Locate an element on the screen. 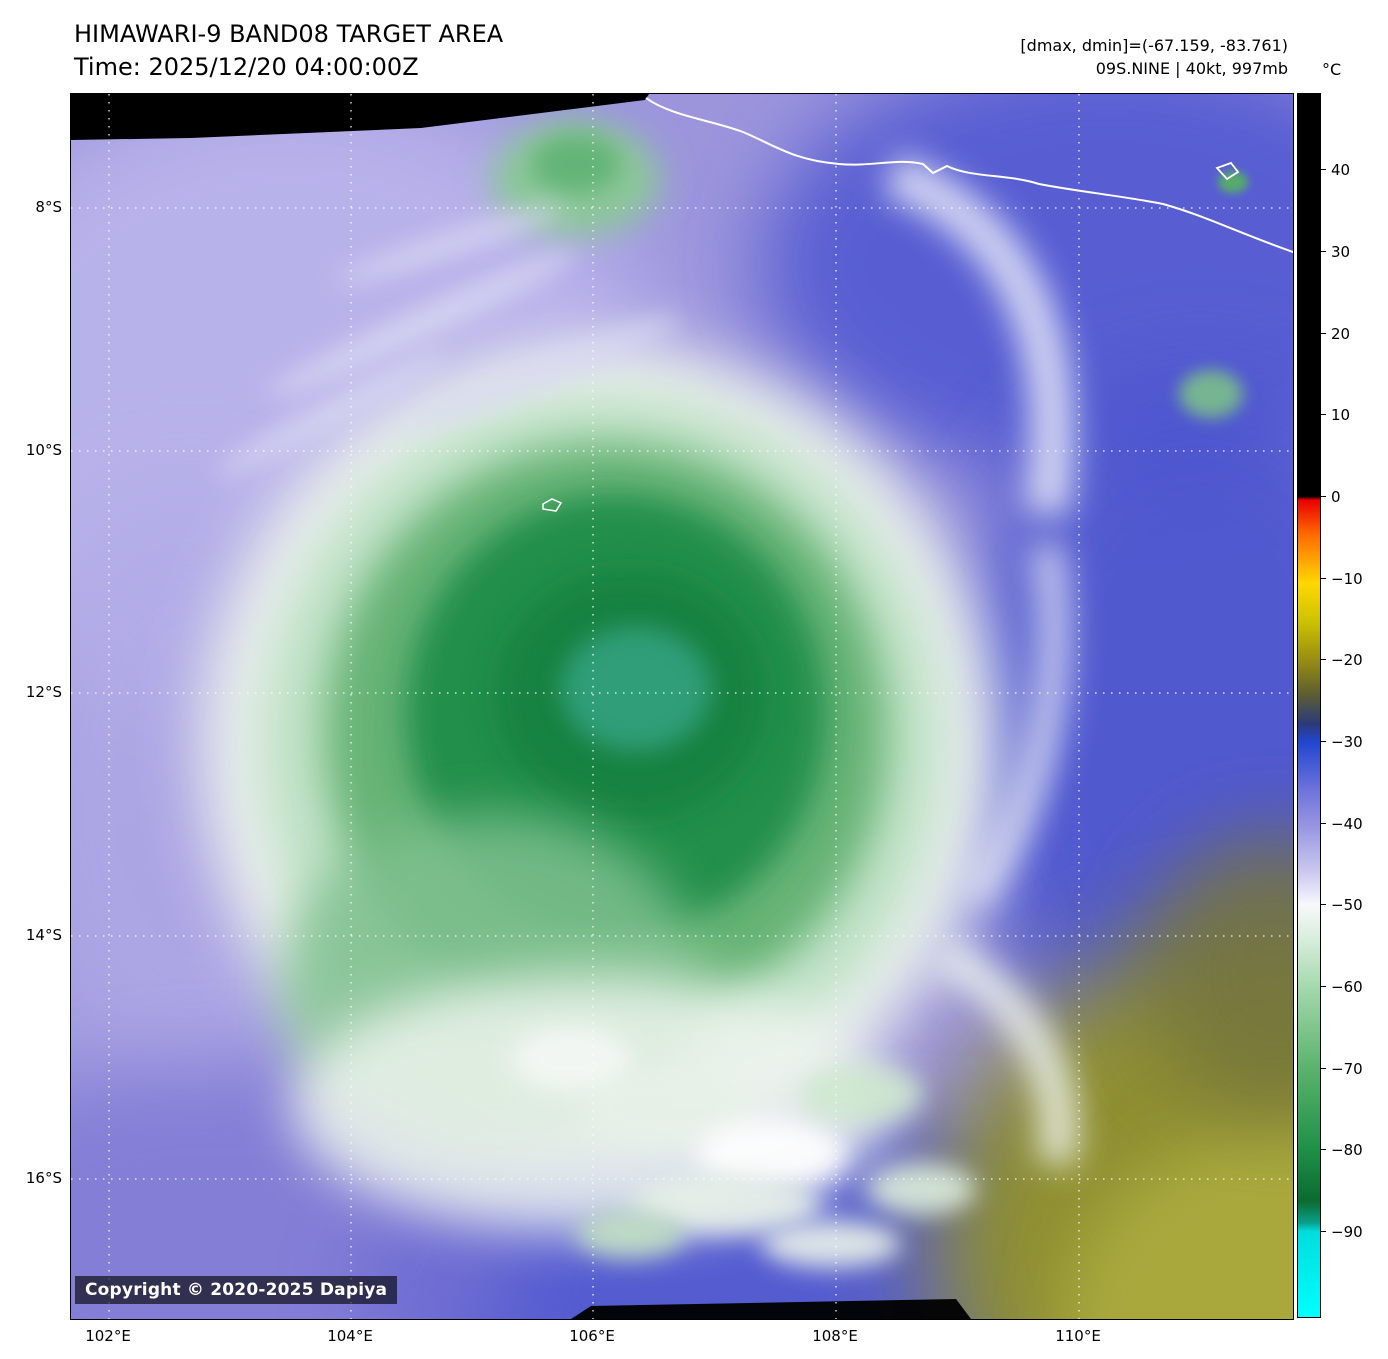 The height and width of the screenshot is (1359, 1388). colorbar-tick-label: 20 is located at coordinates (1354, 334).